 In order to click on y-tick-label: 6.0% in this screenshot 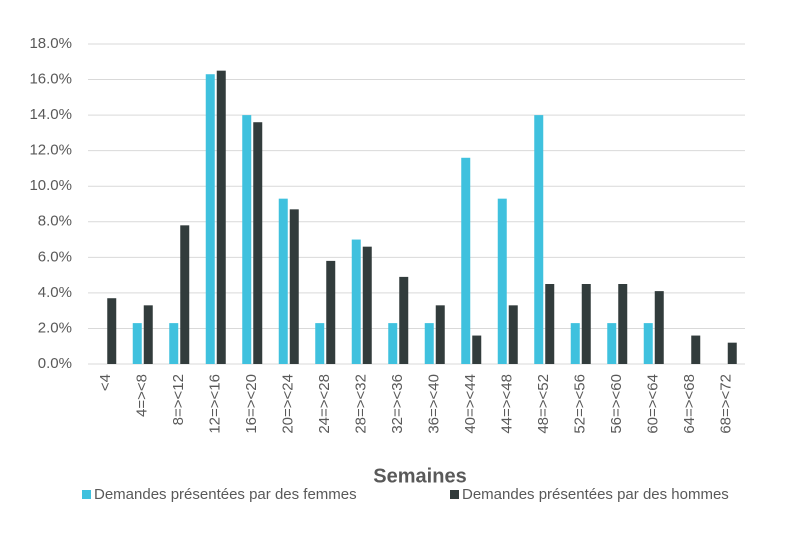, I will do `click(55, 256)`.